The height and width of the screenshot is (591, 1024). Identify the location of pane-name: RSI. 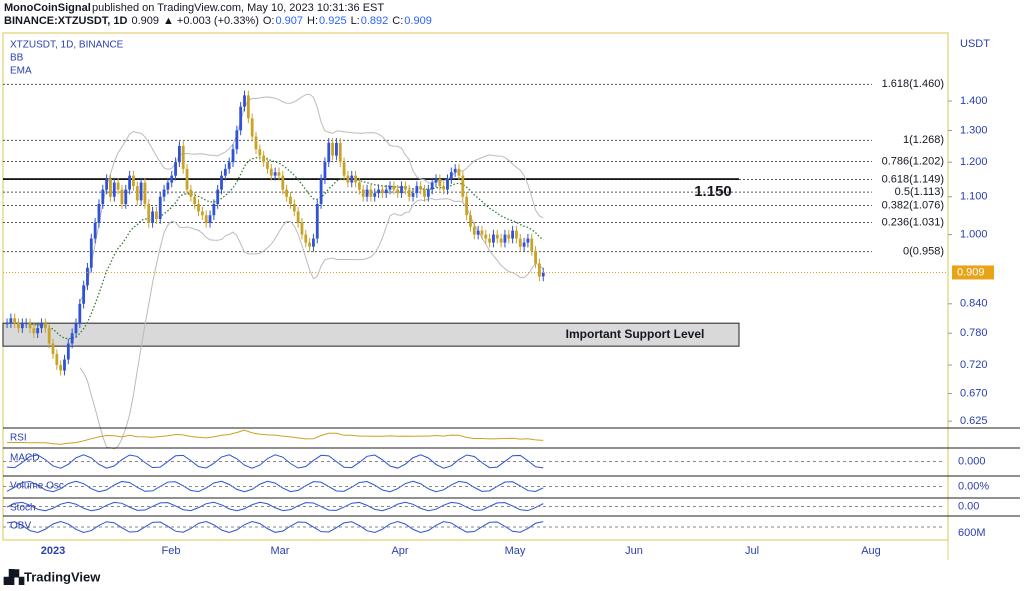
(18, 438).